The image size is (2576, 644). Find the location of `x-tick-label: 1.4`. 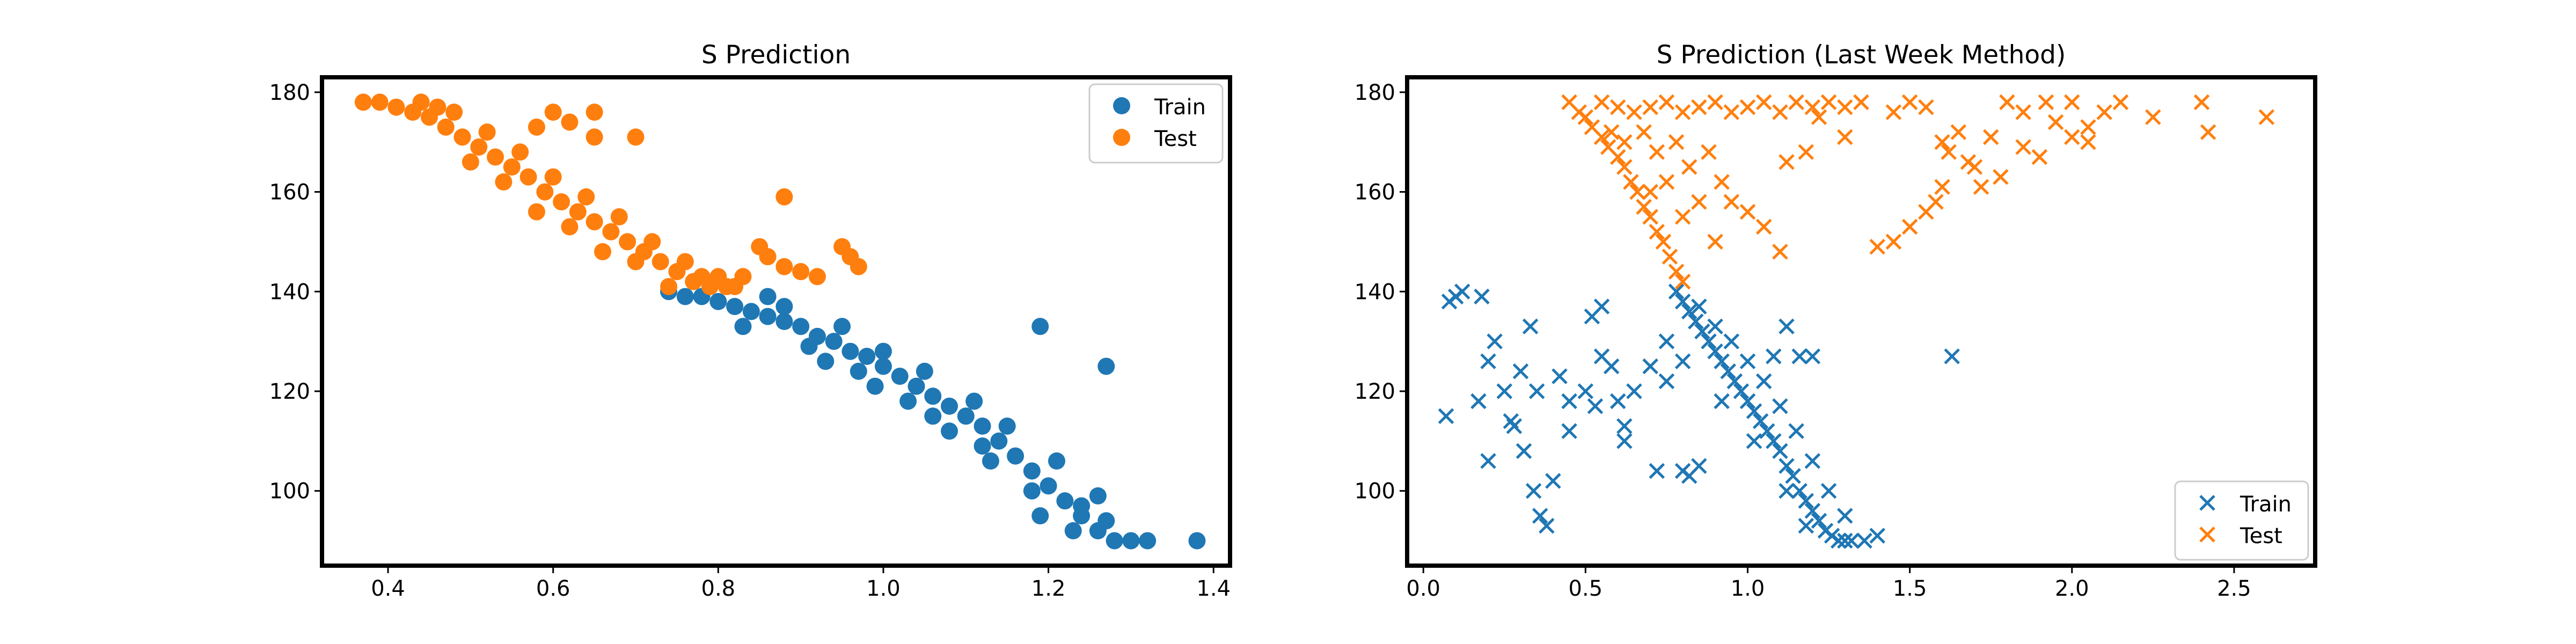

x-tick-label: 1.4 is located at coordinates (1213, 588).